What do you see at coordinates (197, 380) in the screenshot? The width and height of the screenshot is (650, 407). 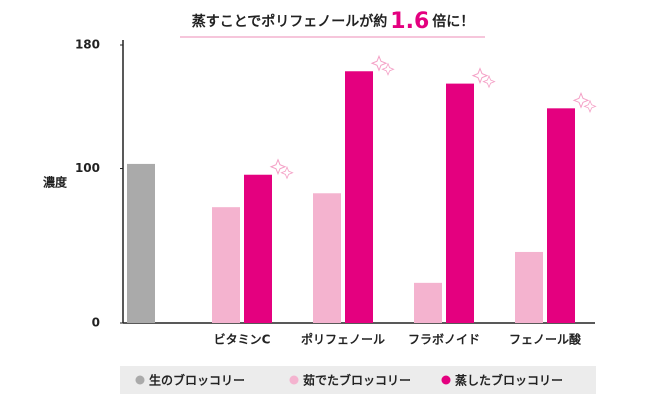 I see `legend-label: 生のブロッコリー` at bounding box center [197, 380].